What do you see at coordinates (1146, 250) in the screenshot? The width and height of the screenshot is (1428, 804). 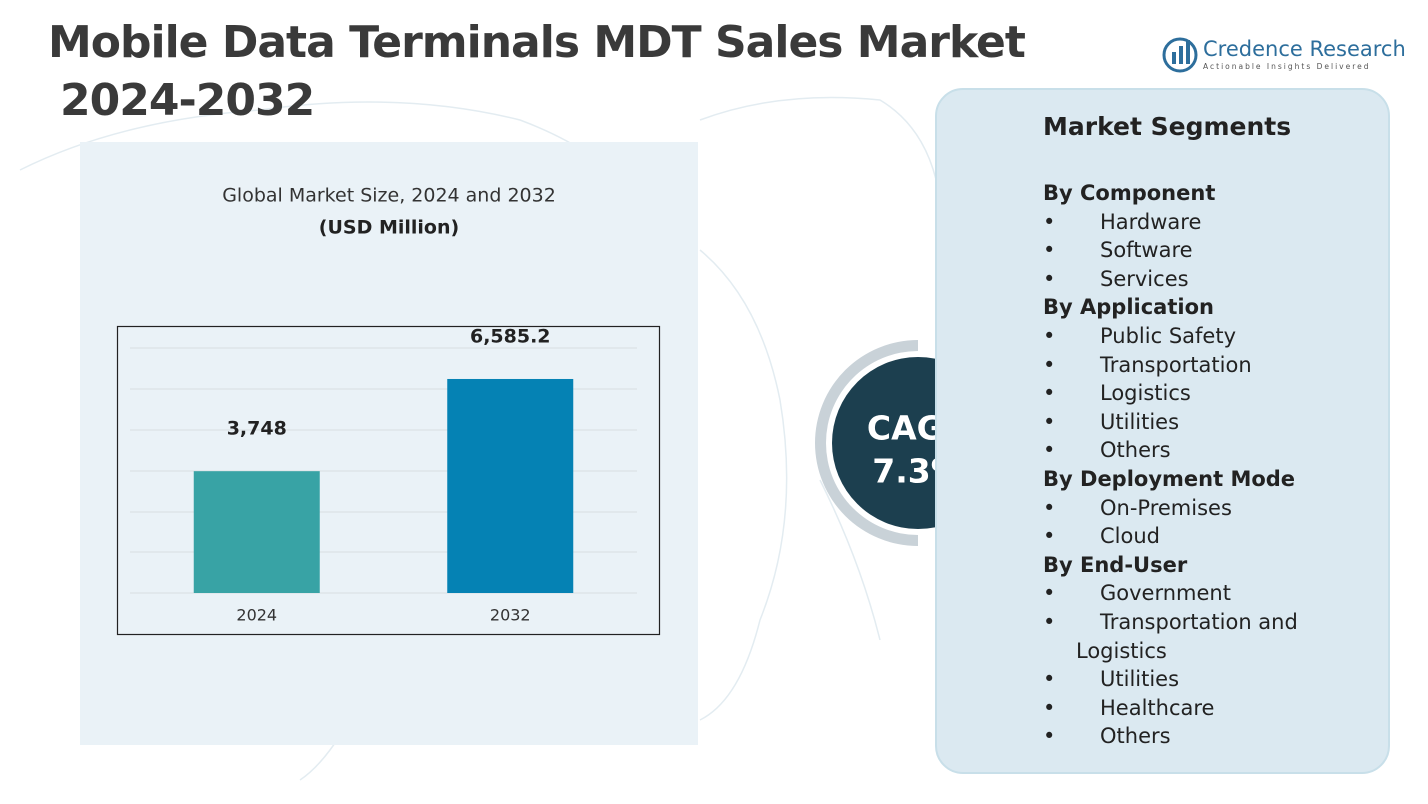 I see `segment-item-text: Software` at bounding box center [1146, 250].